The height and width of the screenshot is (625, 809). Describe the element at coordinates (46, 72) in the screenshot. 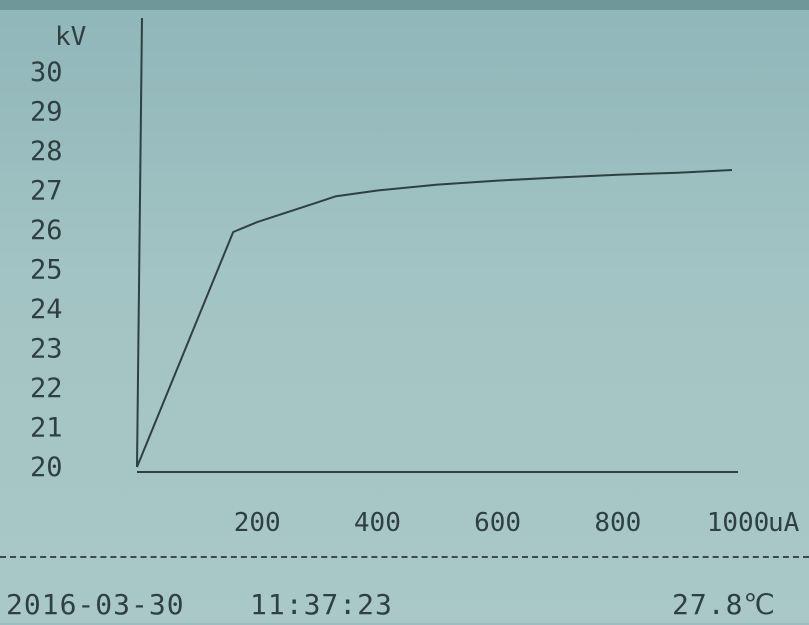

I see `y-tick-label: 30` at that location.